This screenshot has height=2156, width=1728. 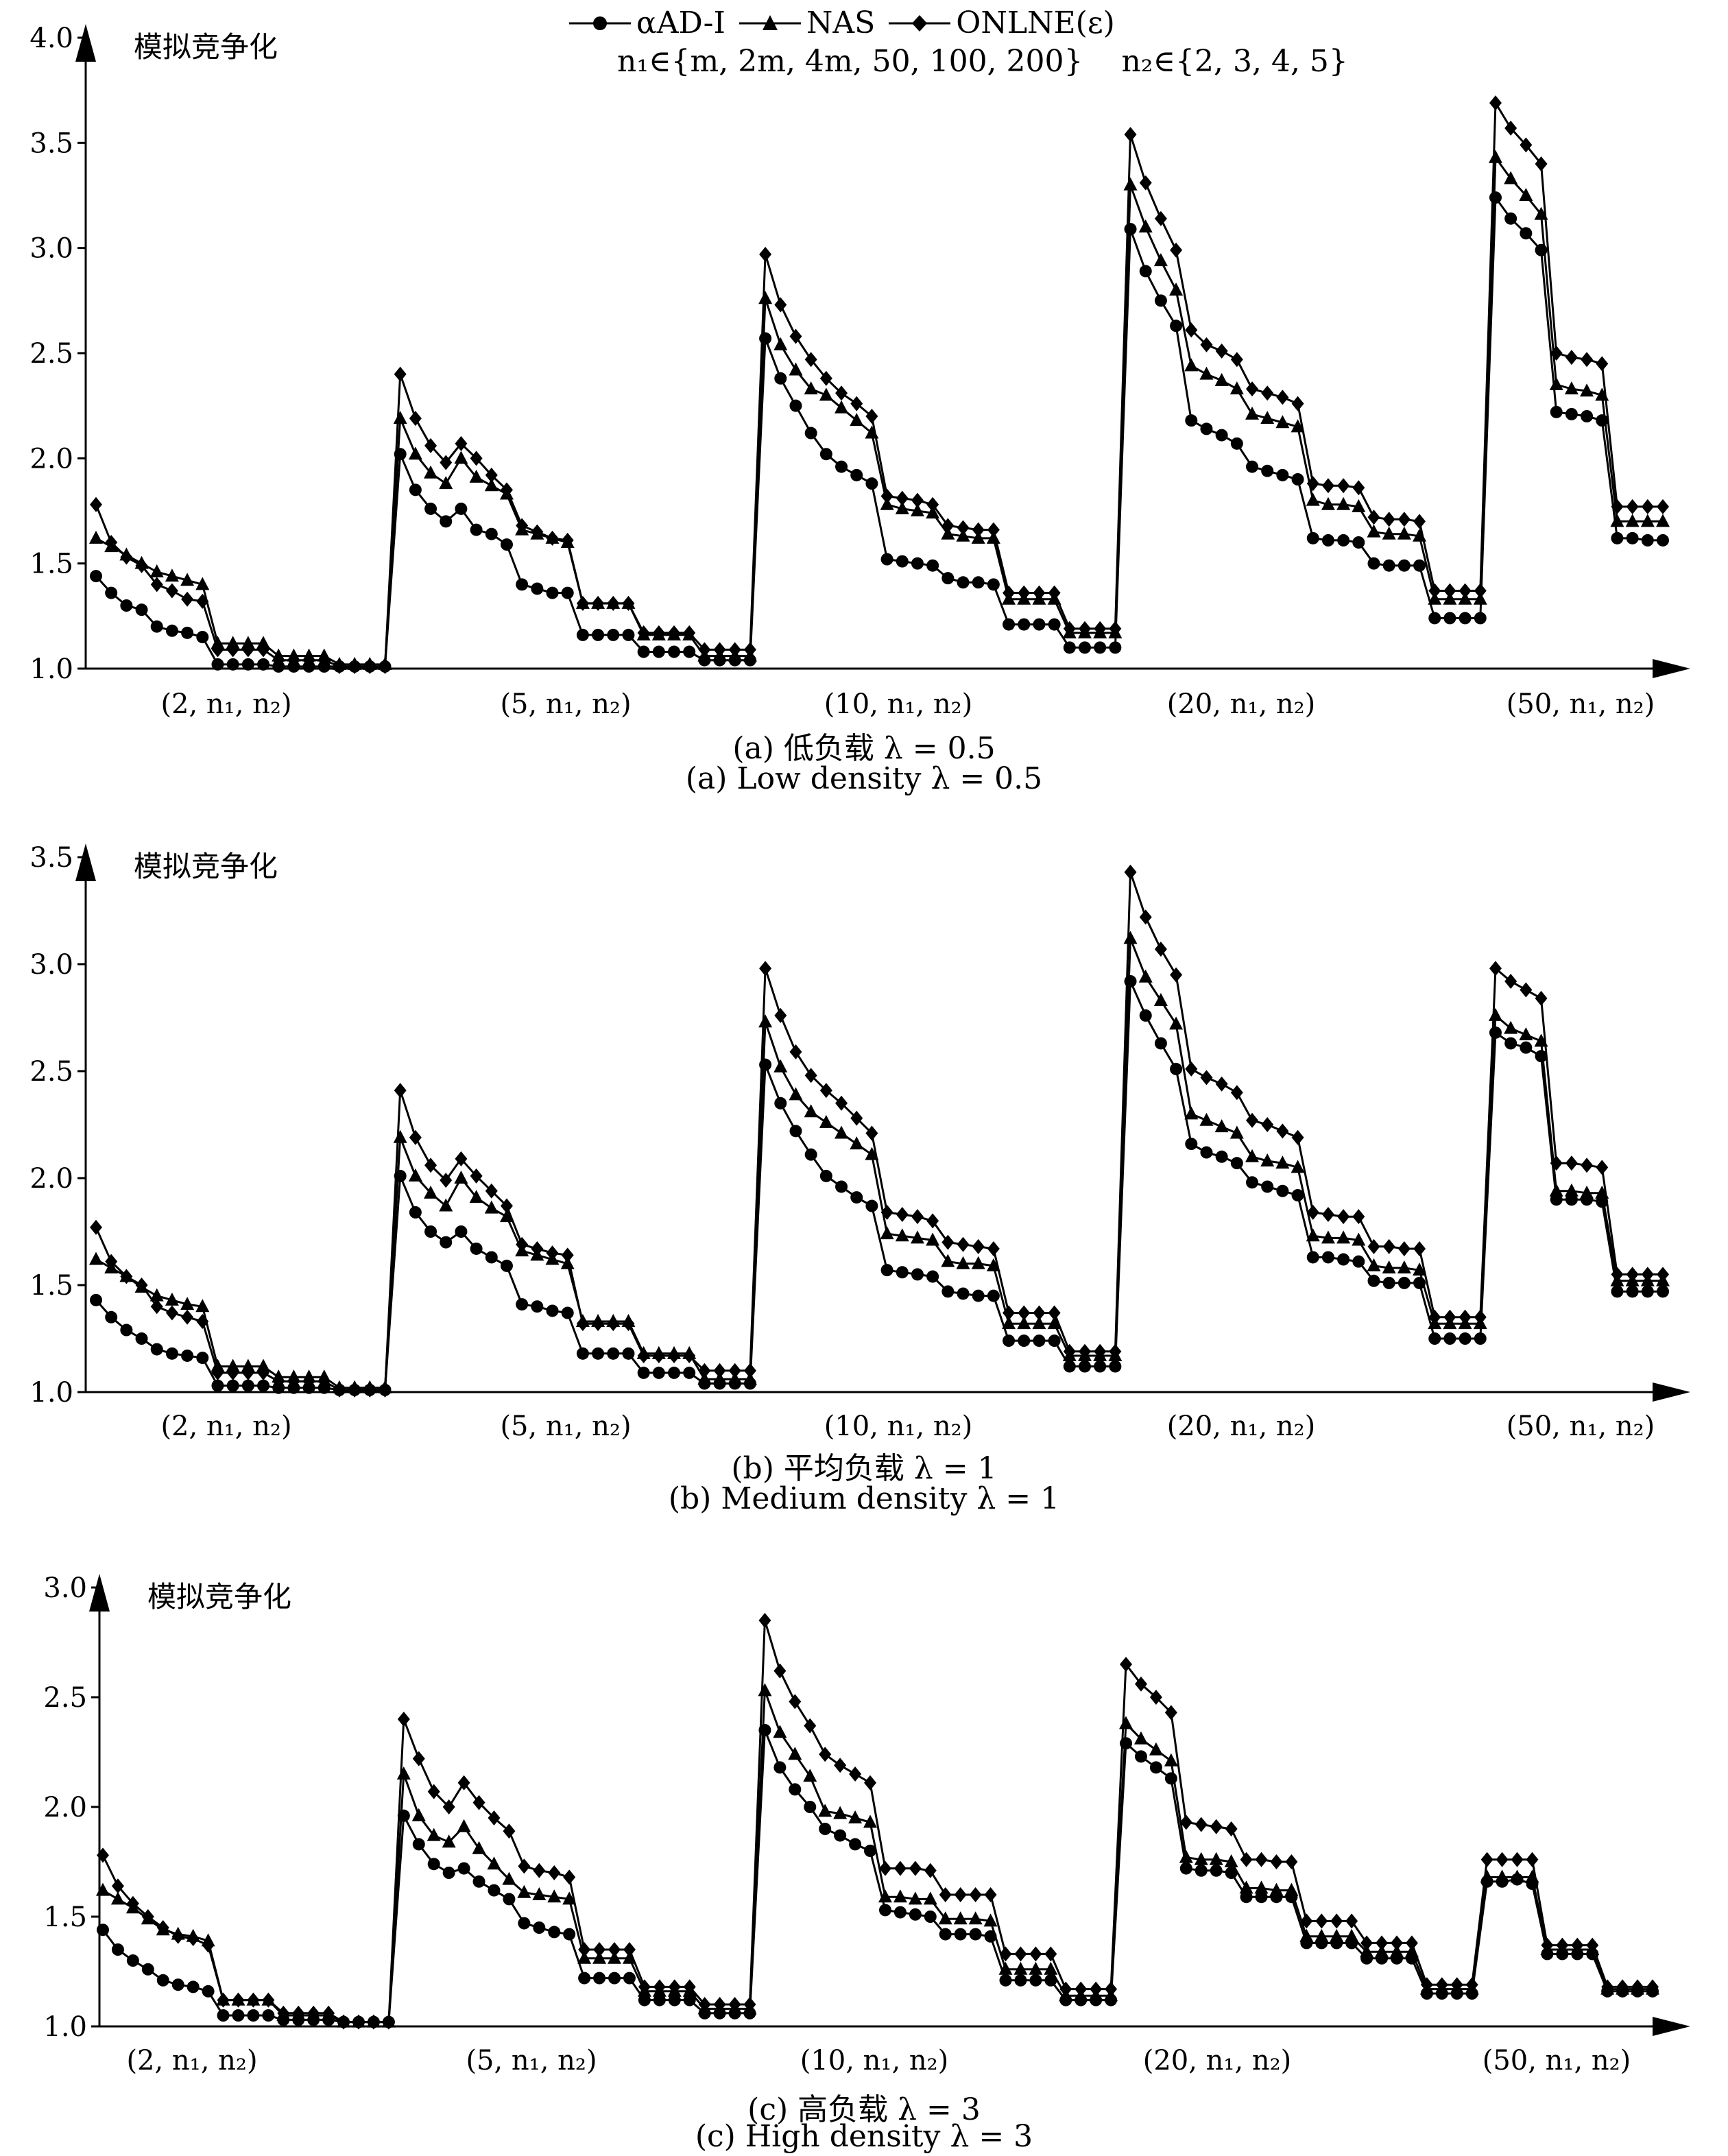 What do you see at coordinates (864, 748) in the screenshot?
I see `caption-a-cn: (a) 低负载 λ = 0.5` at bounding box center [864, 748].